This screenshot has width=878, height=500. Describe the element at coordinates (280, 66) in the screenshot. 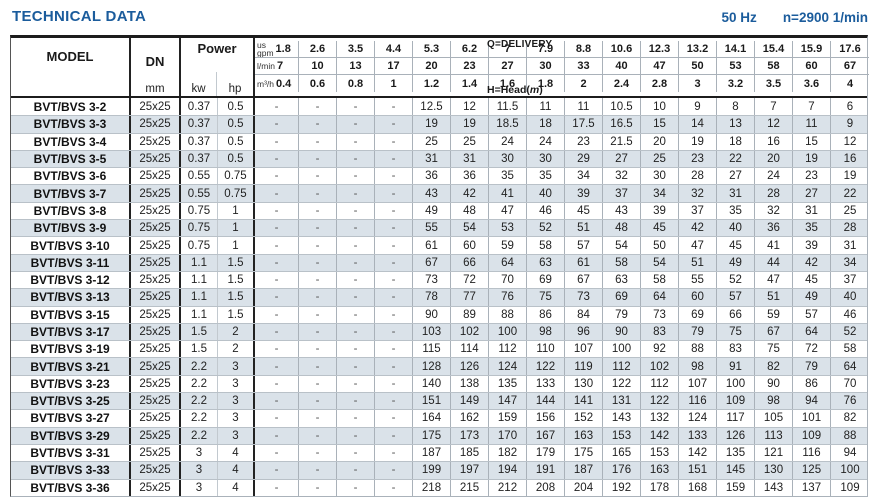

I see `delivery-value: 7` at that location.